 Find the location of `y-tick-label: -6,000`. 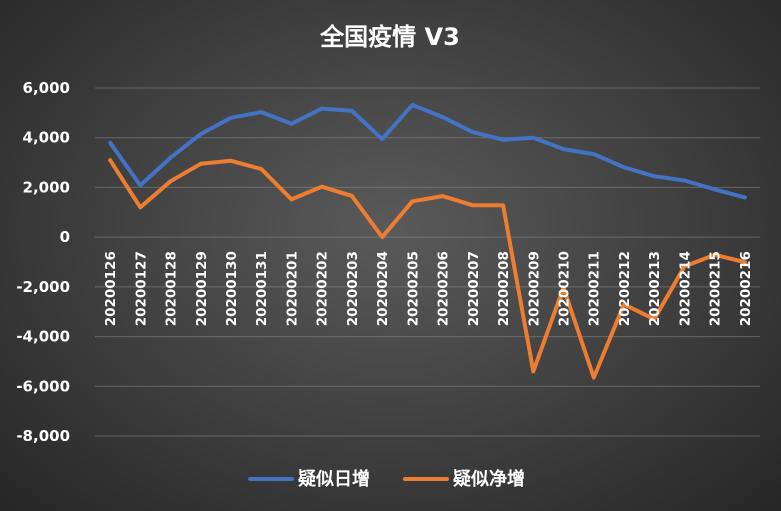

y-tick-label: -6,000 is located at coordinates (43, 386).